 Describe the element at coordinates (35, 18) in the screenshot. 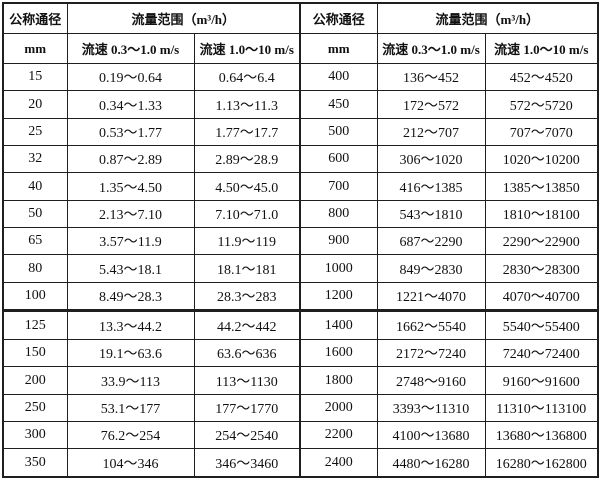

I see `header-nominal-diameter-left: 公称通径` at that location.